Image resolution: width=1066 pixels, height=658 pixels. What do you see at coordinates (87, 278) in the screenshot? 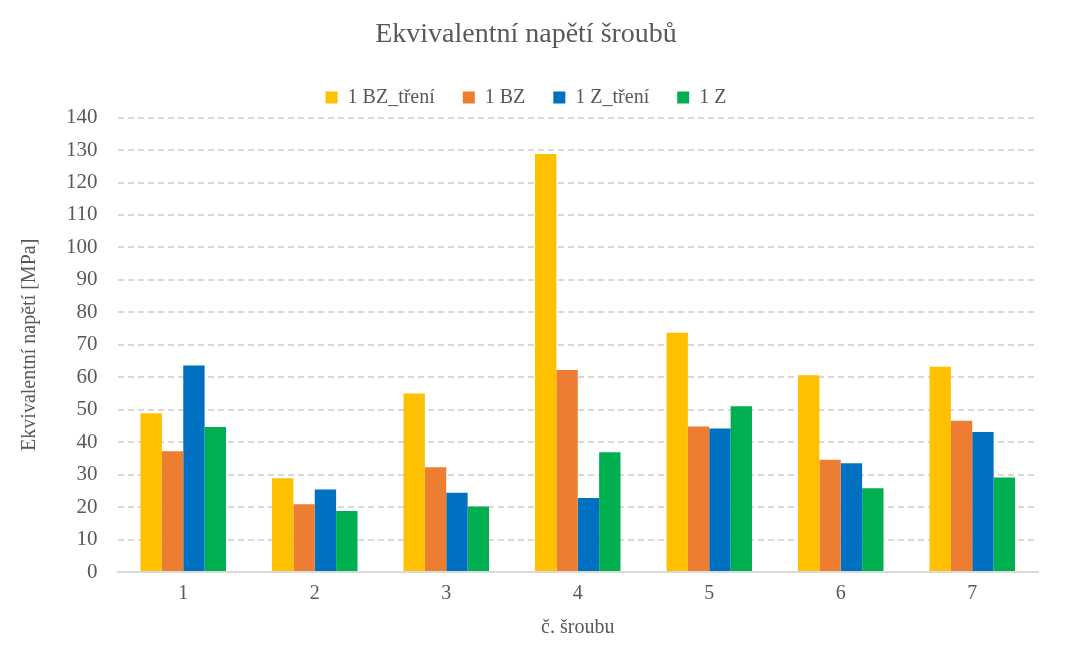
I see `y-tick-label: 90` at bounding box center [87, 278].